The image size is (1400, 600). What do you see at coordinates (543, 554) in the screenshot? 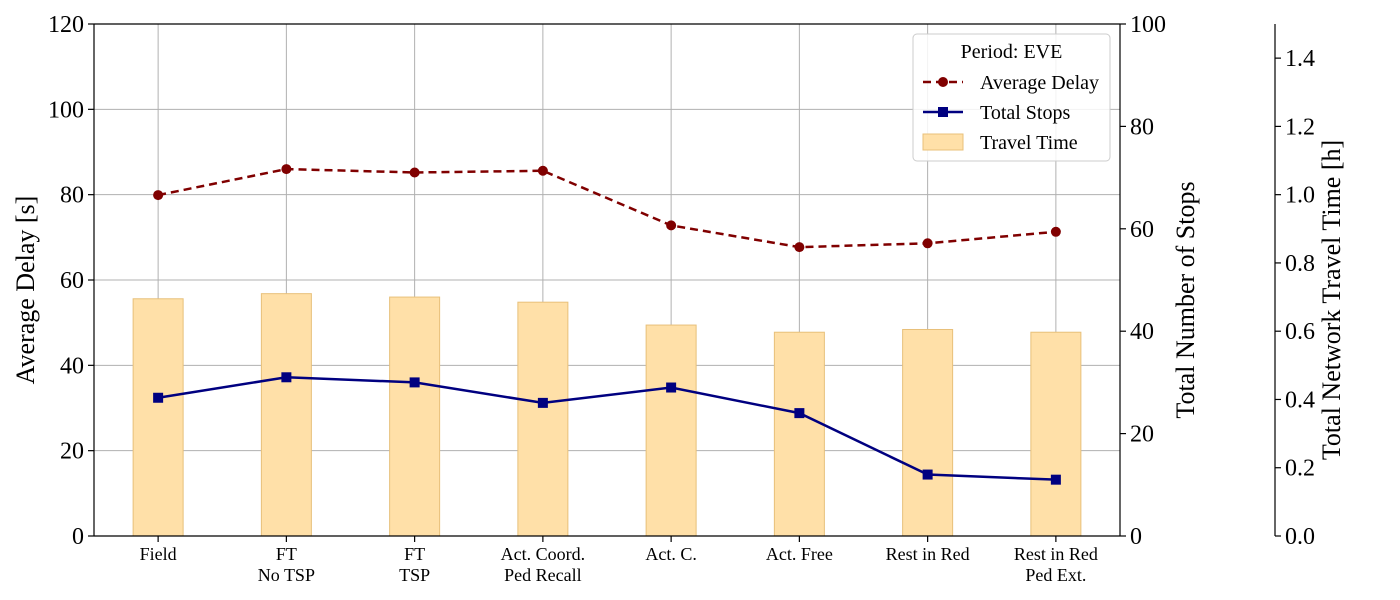
I see `category-label: Act. Coord.` at bounding box center [543, 554].